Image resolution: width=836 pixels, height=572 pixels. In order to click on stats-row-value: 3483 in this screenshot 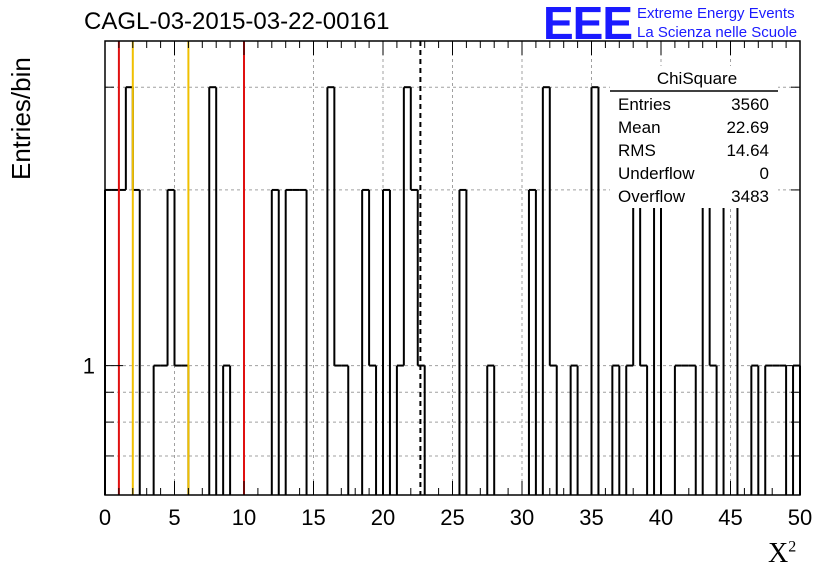, I will do `click(750, 196)`.